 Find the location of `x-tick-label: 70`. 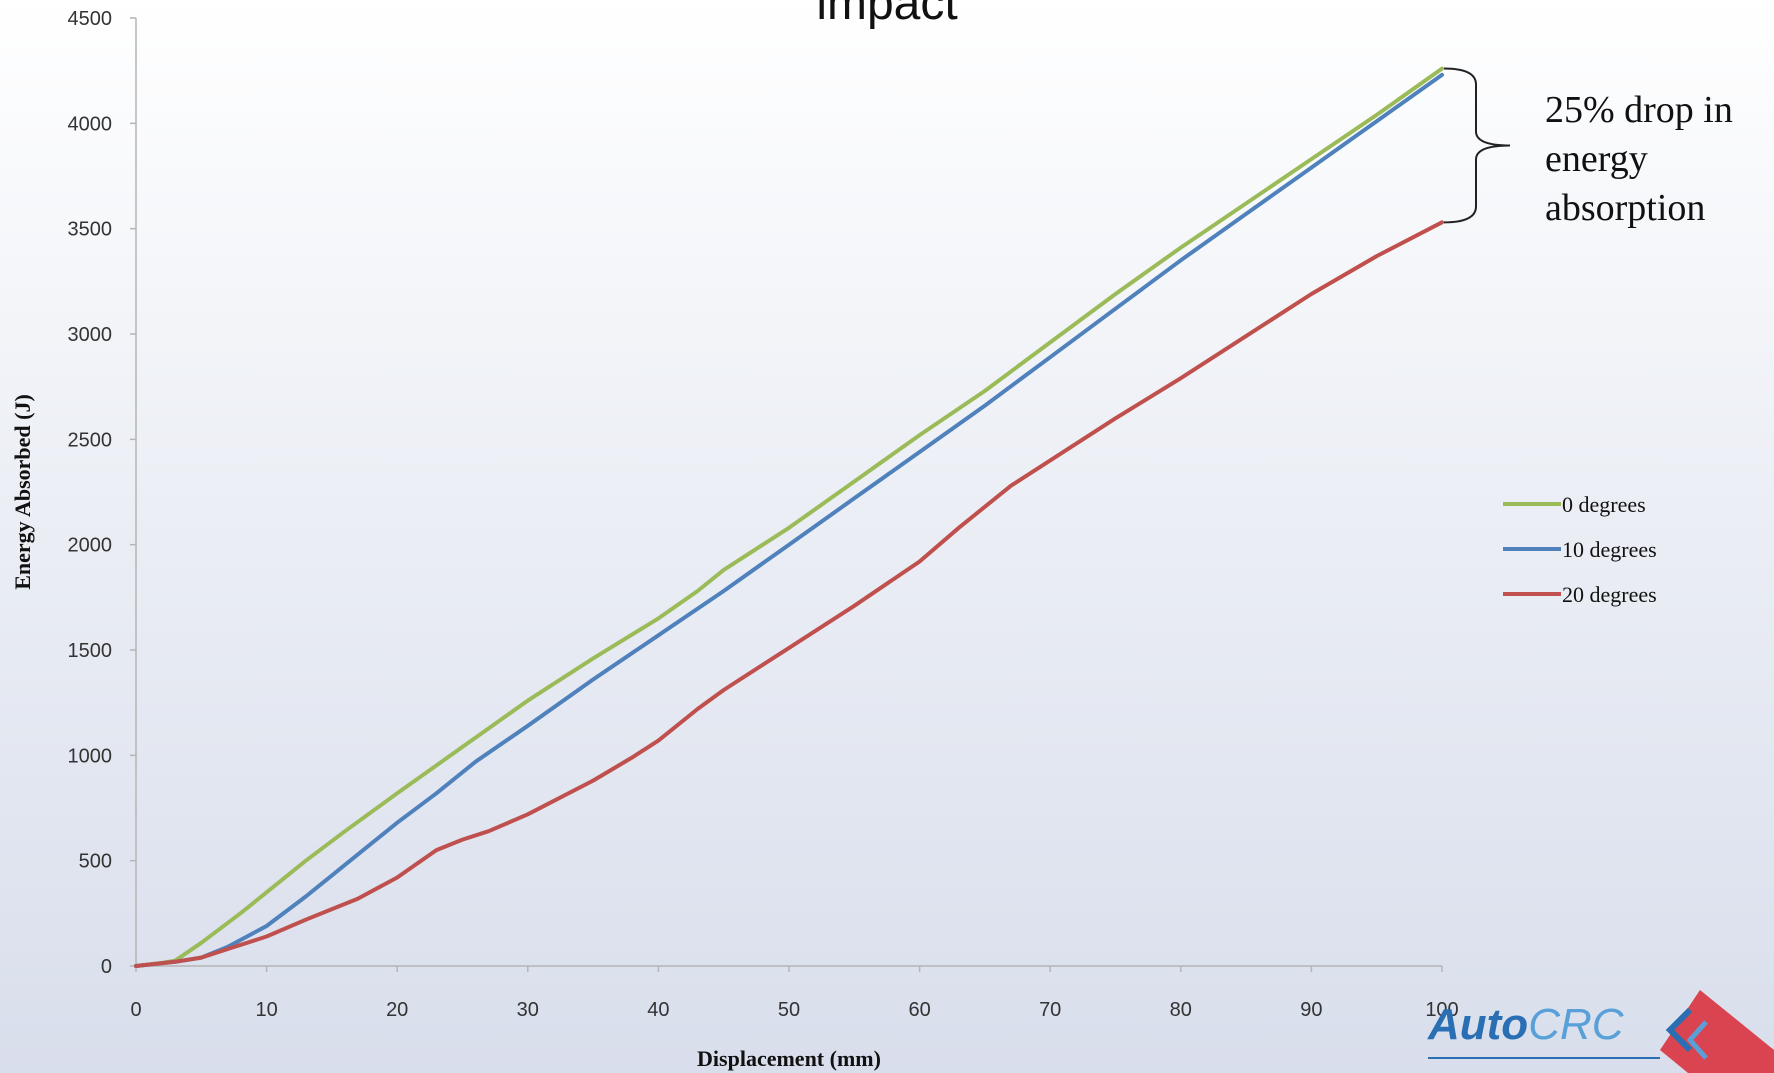

x-tick-label: 70 is located at coordinates (1050, 1010).